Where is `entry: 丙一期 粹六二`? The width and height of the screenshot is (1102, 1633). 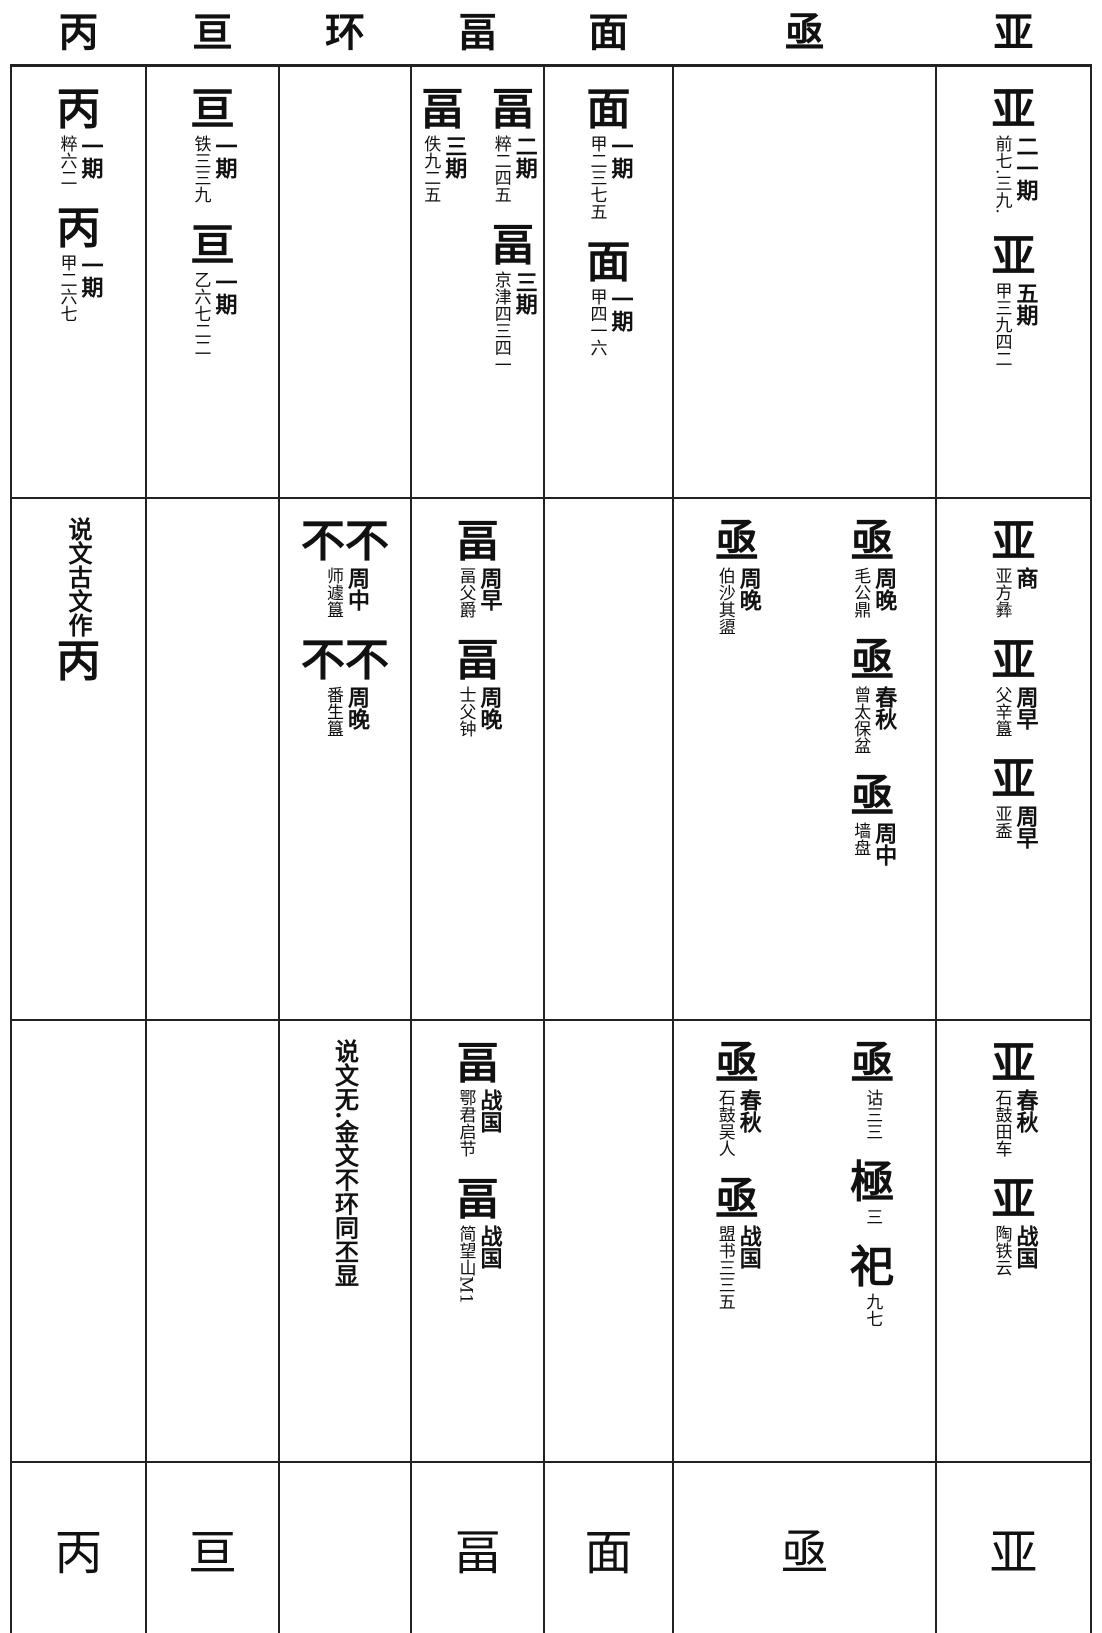
entry: 丙一期 粹六二 is located at coordinates (80, 136).